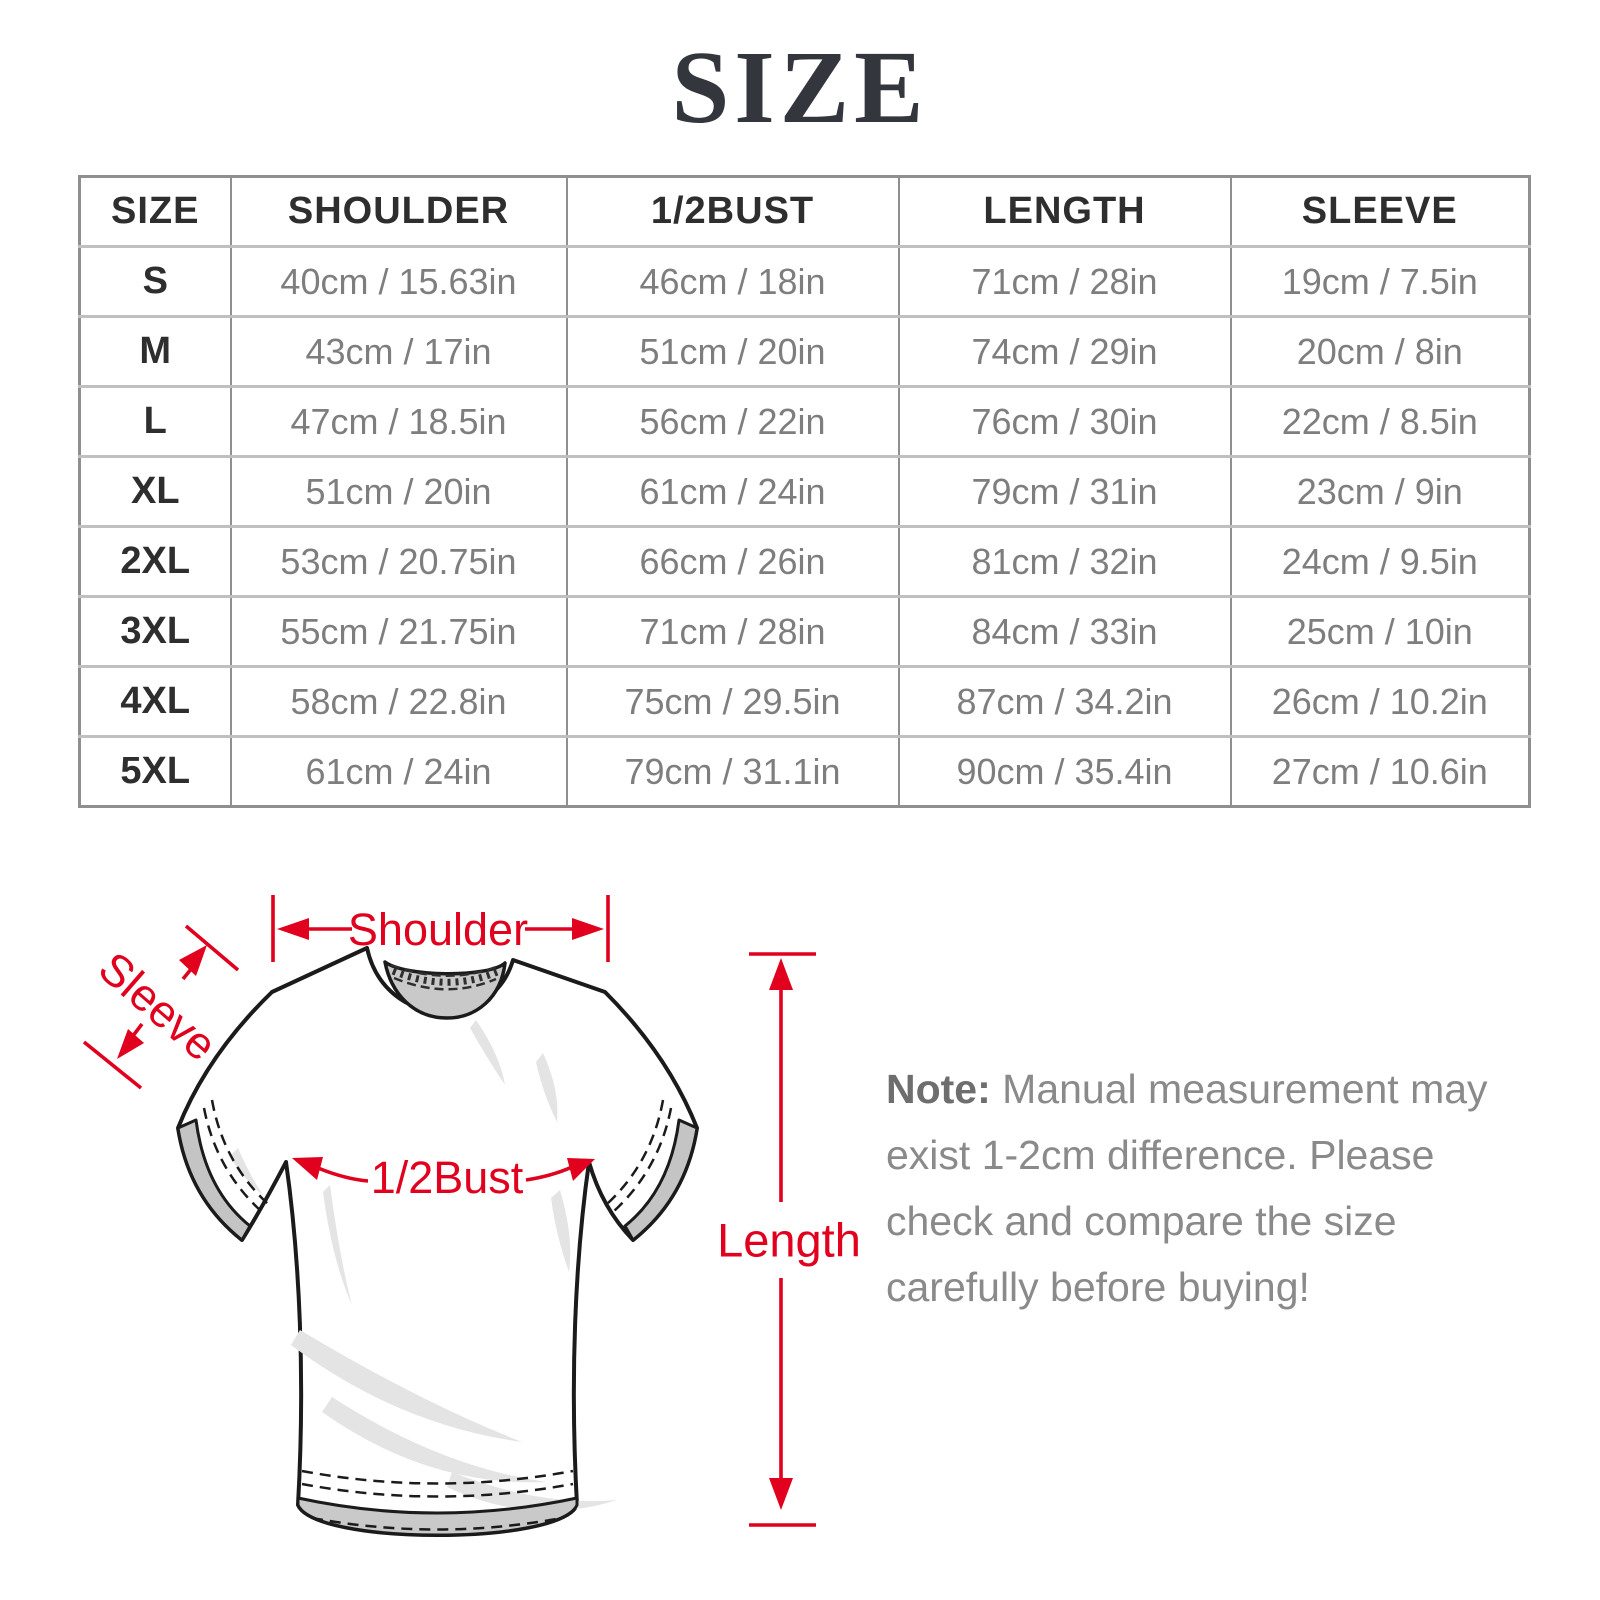 This screenshot has height=1600, width=1600. Describe the element at coordinates (447, 1177) in the screenshot. I see `bust-label: 1/2Bust` at that location.